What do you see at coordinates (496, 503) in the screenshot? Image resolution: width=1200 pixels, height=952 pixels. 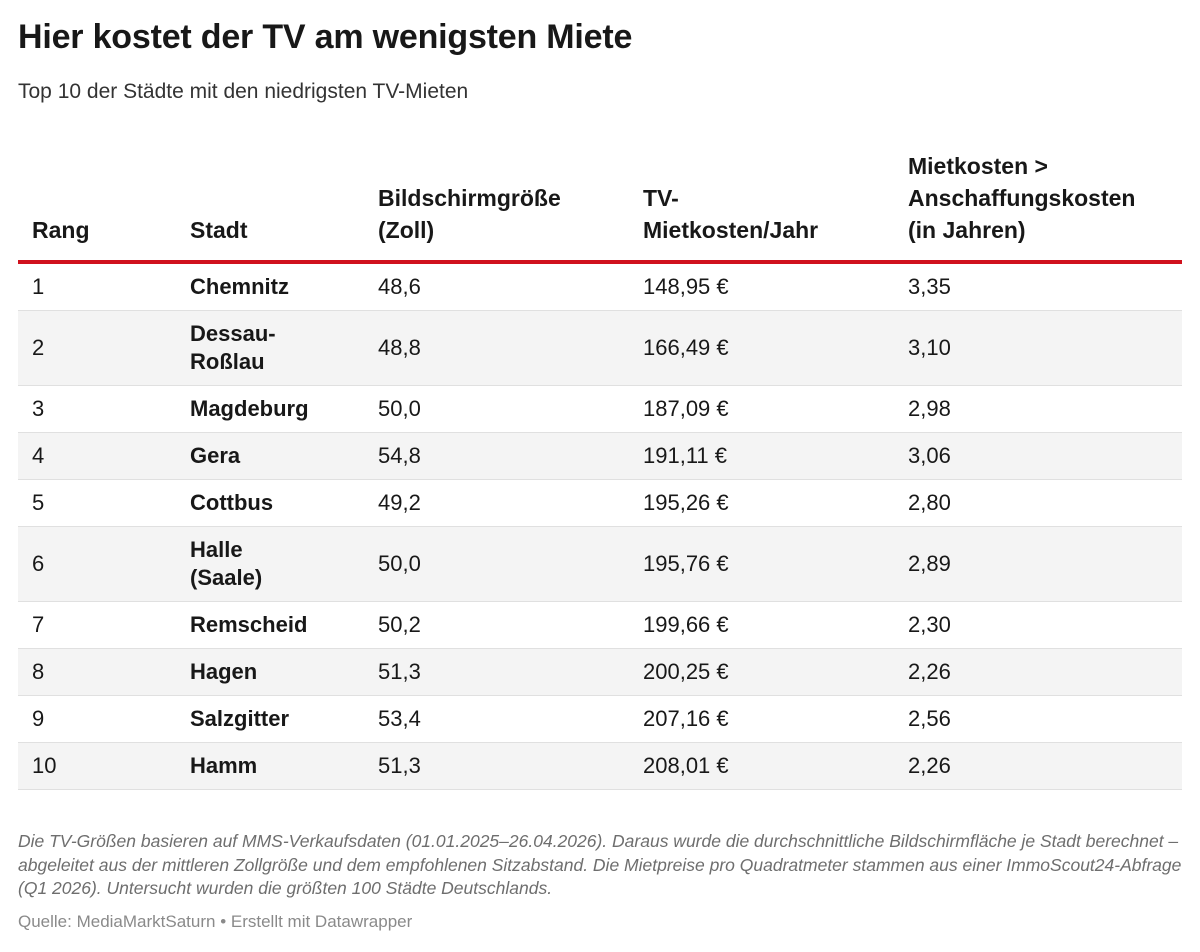 I see `screen-size-cell: 49,2` at bounding box center [496, 503].